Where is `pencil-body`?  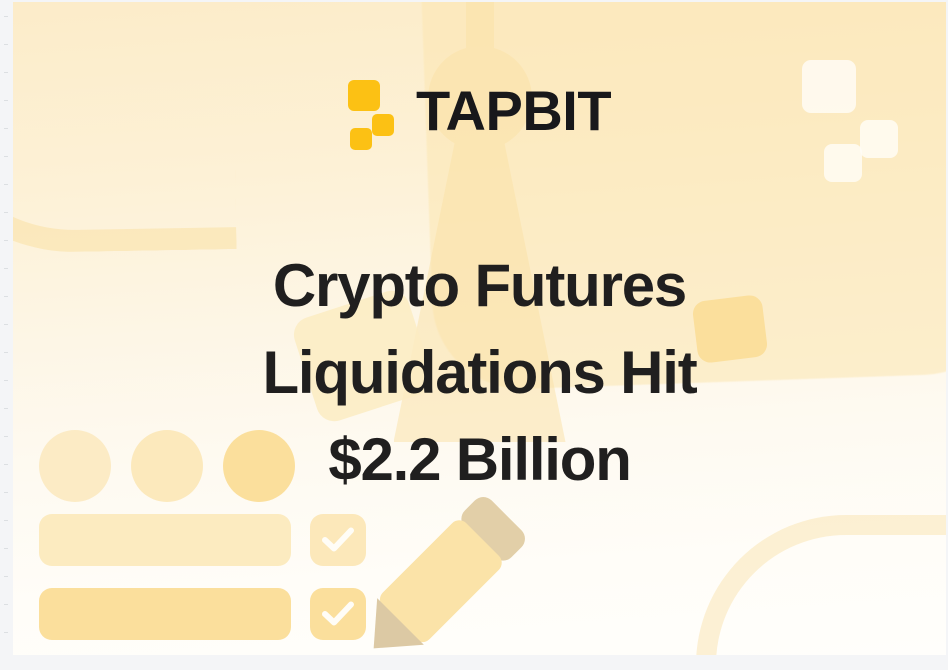 pencil-body is located at coordinates (440, 581).